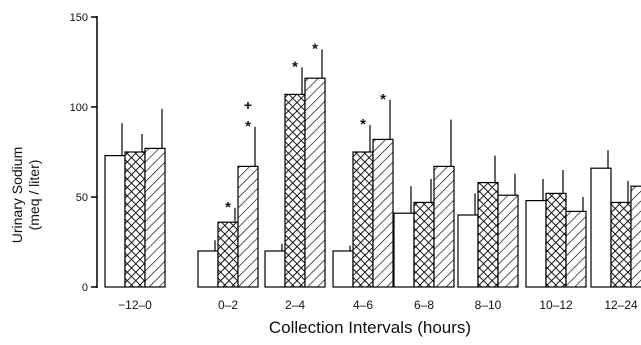 This screenshot has height=345, width=641. What do you see at coordinates (17, 195) in the screenshot?
I see `y-axis-title-line-1: Urinary Sodium` at bounding box center [17, 195].